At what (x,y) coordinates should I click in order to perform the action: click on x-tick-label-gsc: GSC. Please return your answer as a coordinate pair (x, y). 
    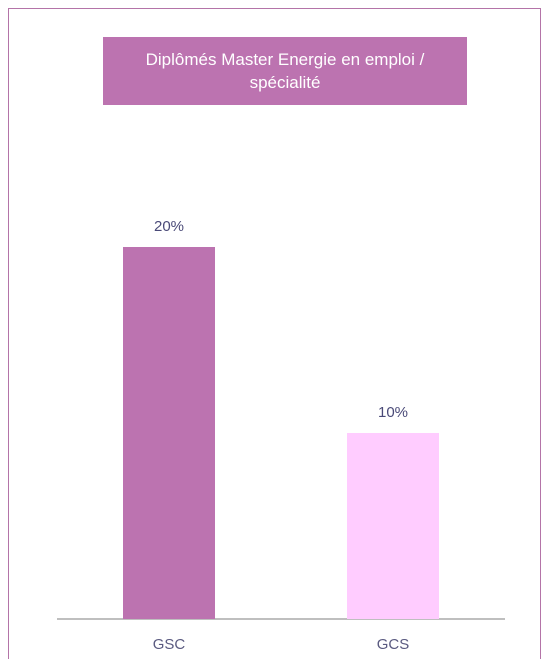
    Looking at the image, I should click on (169, 644).